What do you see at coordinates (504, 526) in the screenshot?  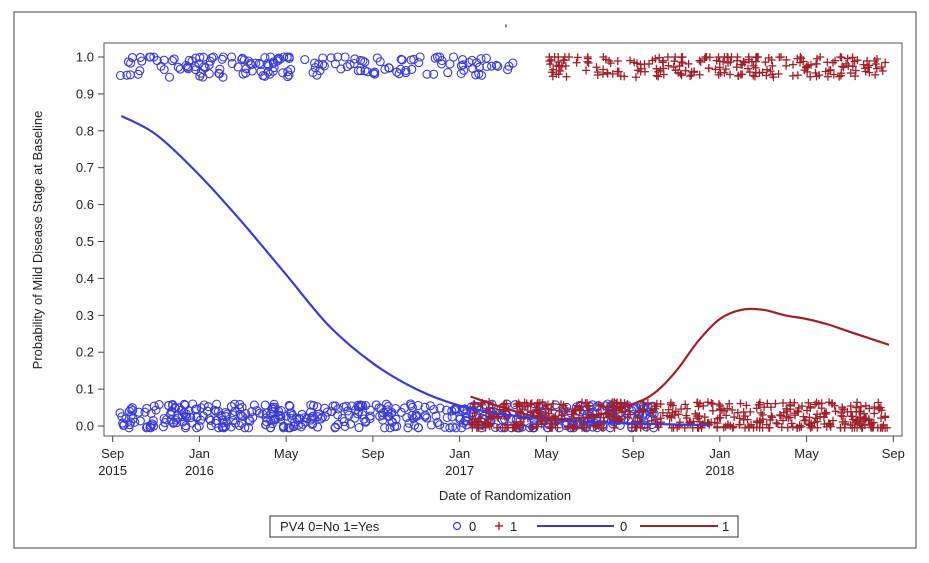 I see `legend: PV4 0=No 1=Yes 0 1 0 1` at bounding box center [504, 526].